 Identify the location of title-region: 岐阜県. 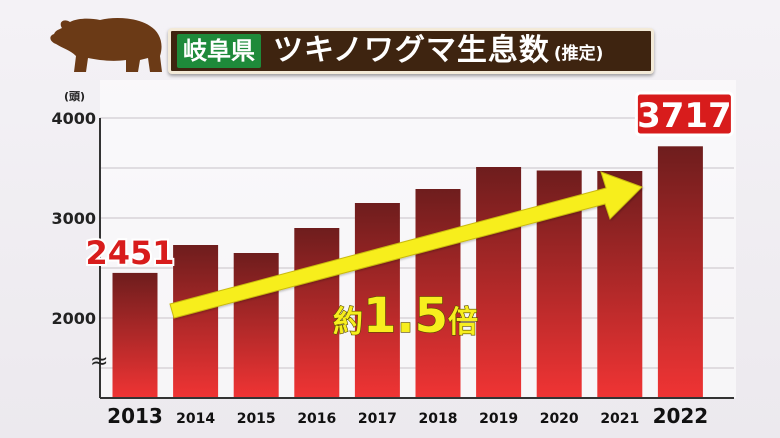
(219, 51).